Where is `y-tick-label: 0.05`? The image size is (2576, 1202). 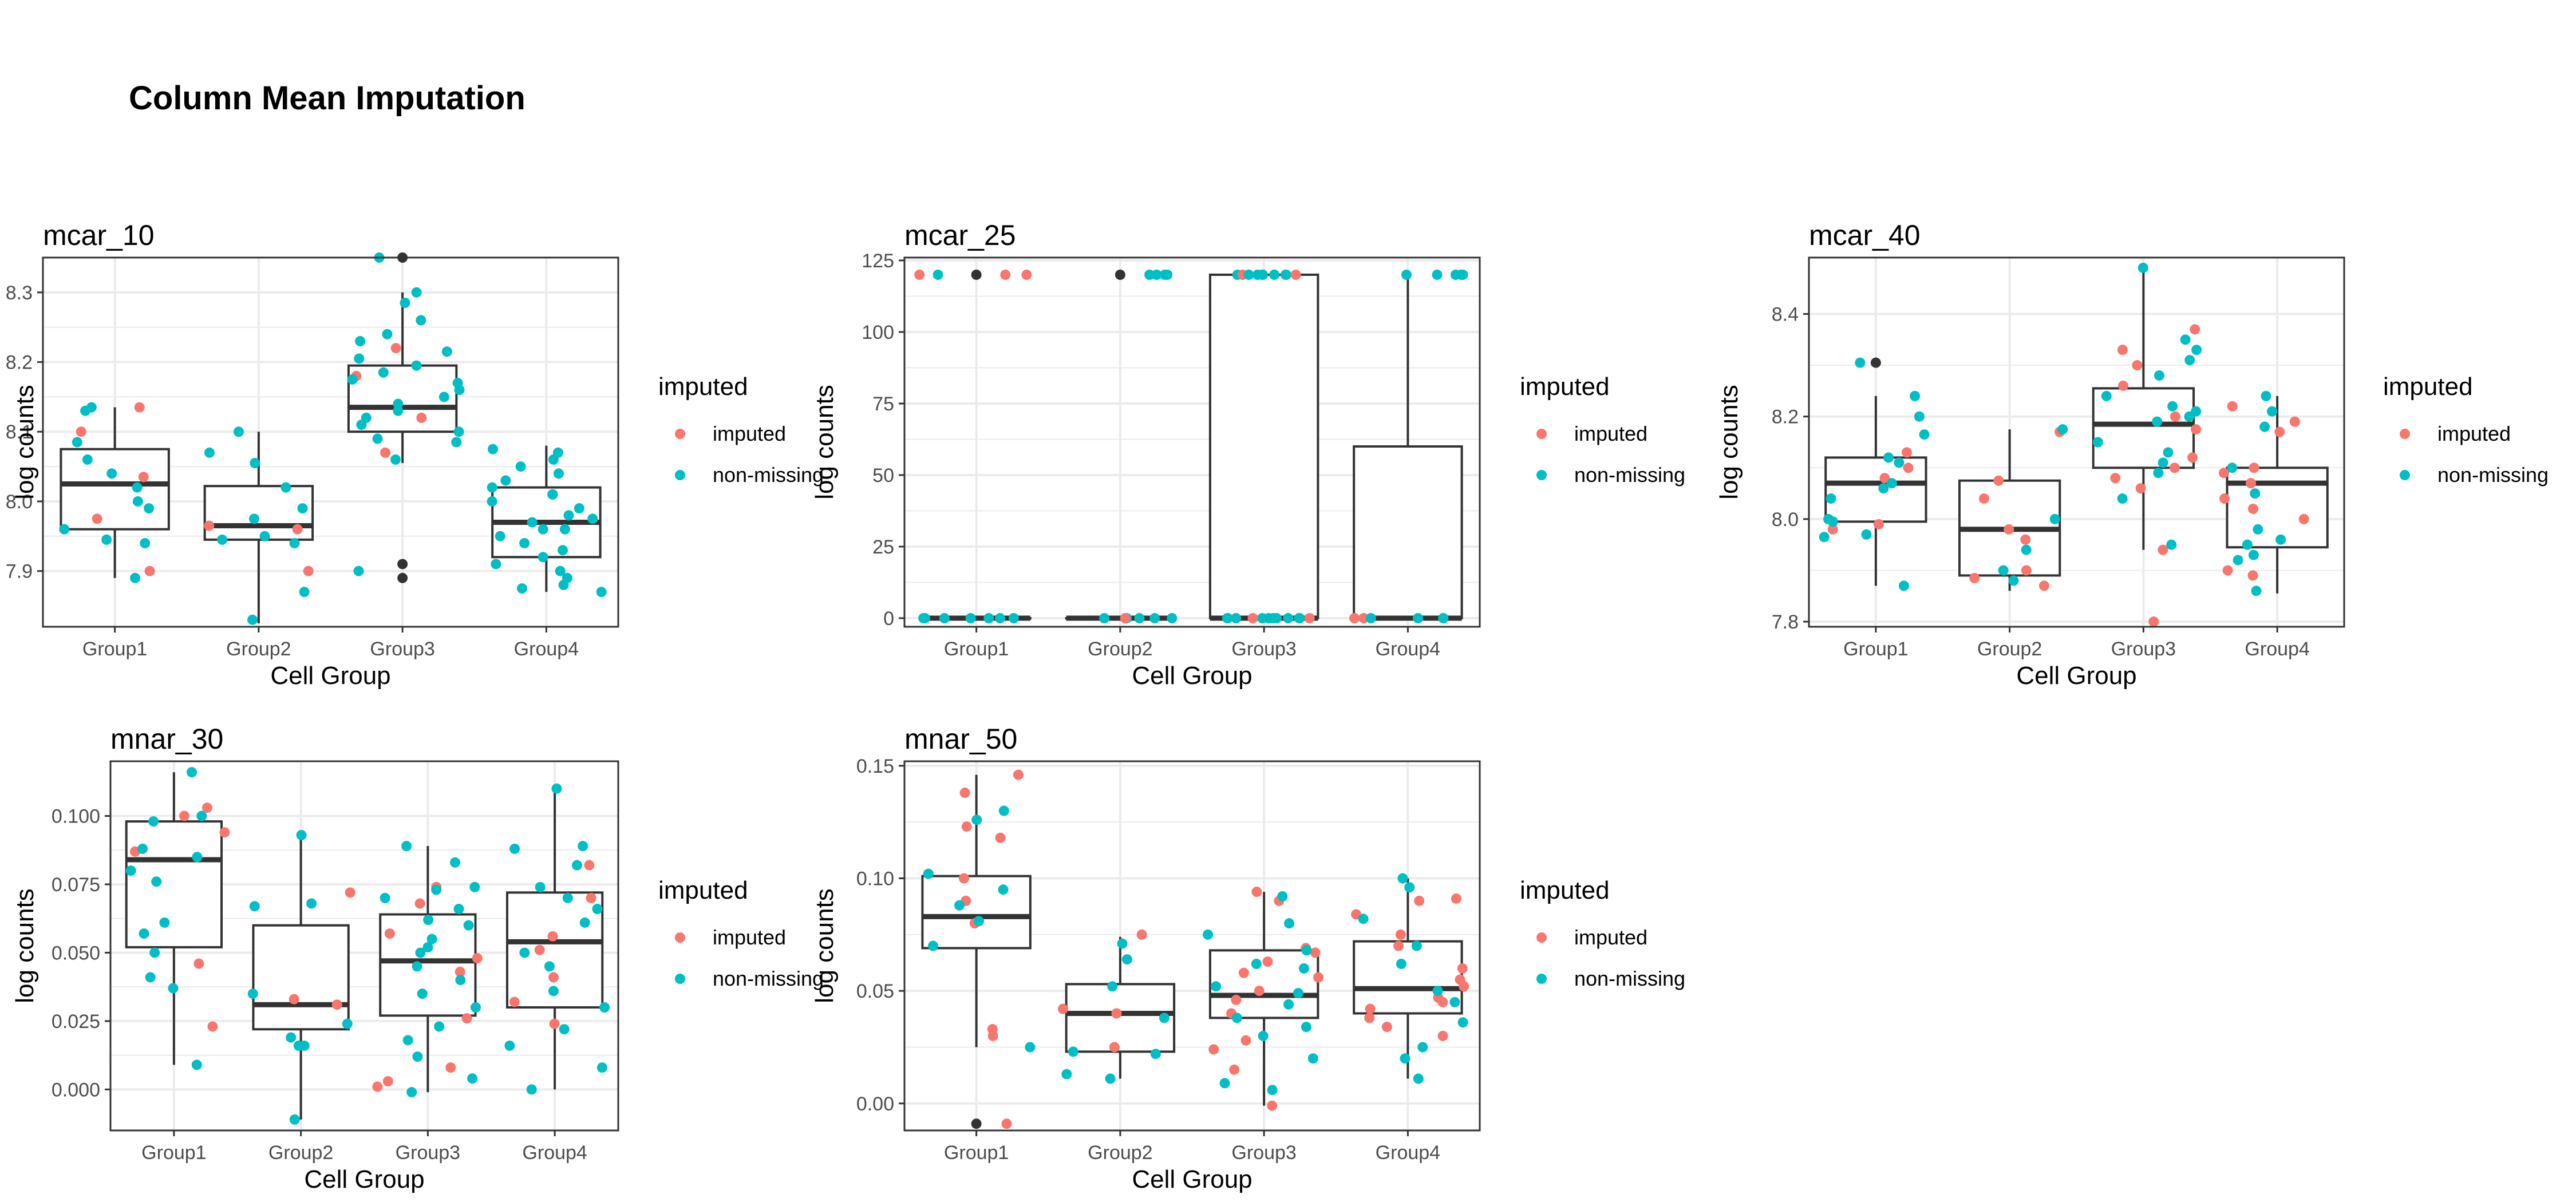 y-tick-label: 0.05 is located at coordinates (875, 991).